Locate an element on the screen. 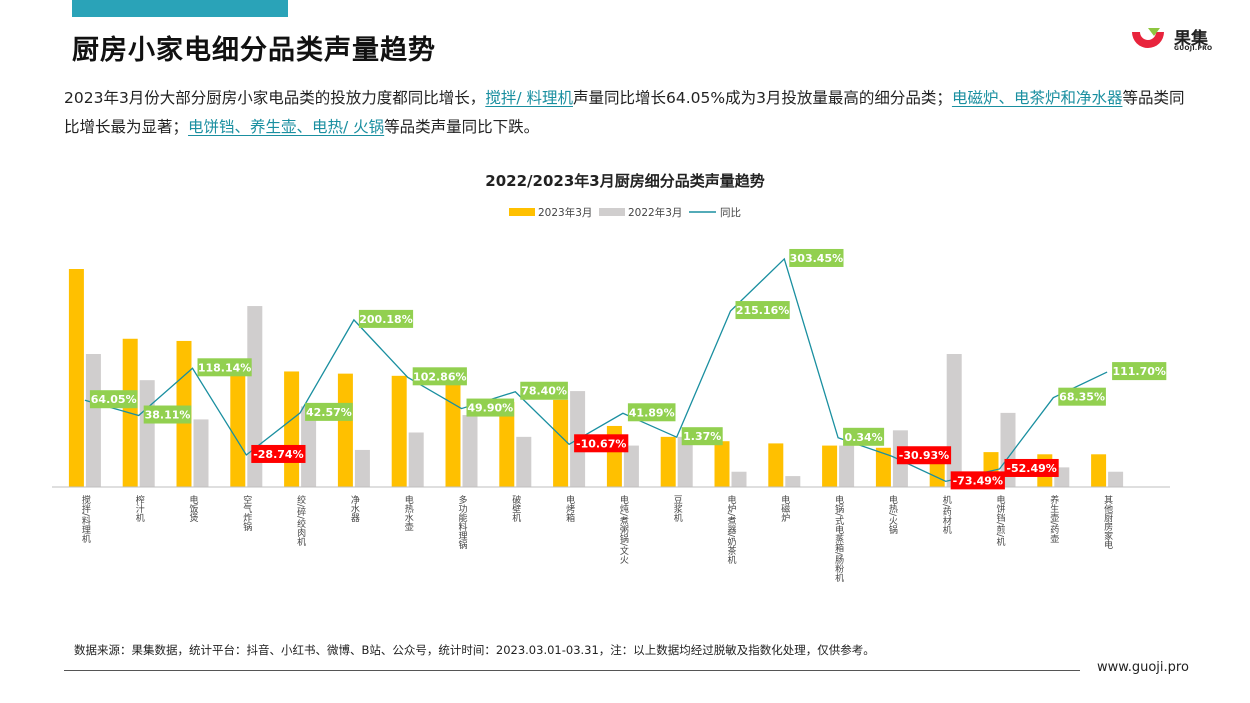 The width and height of the screenshot is (1250, 703). x-tick-label-12: 电炉/煮器/奶茶机 is located at coordinates (731, 529).